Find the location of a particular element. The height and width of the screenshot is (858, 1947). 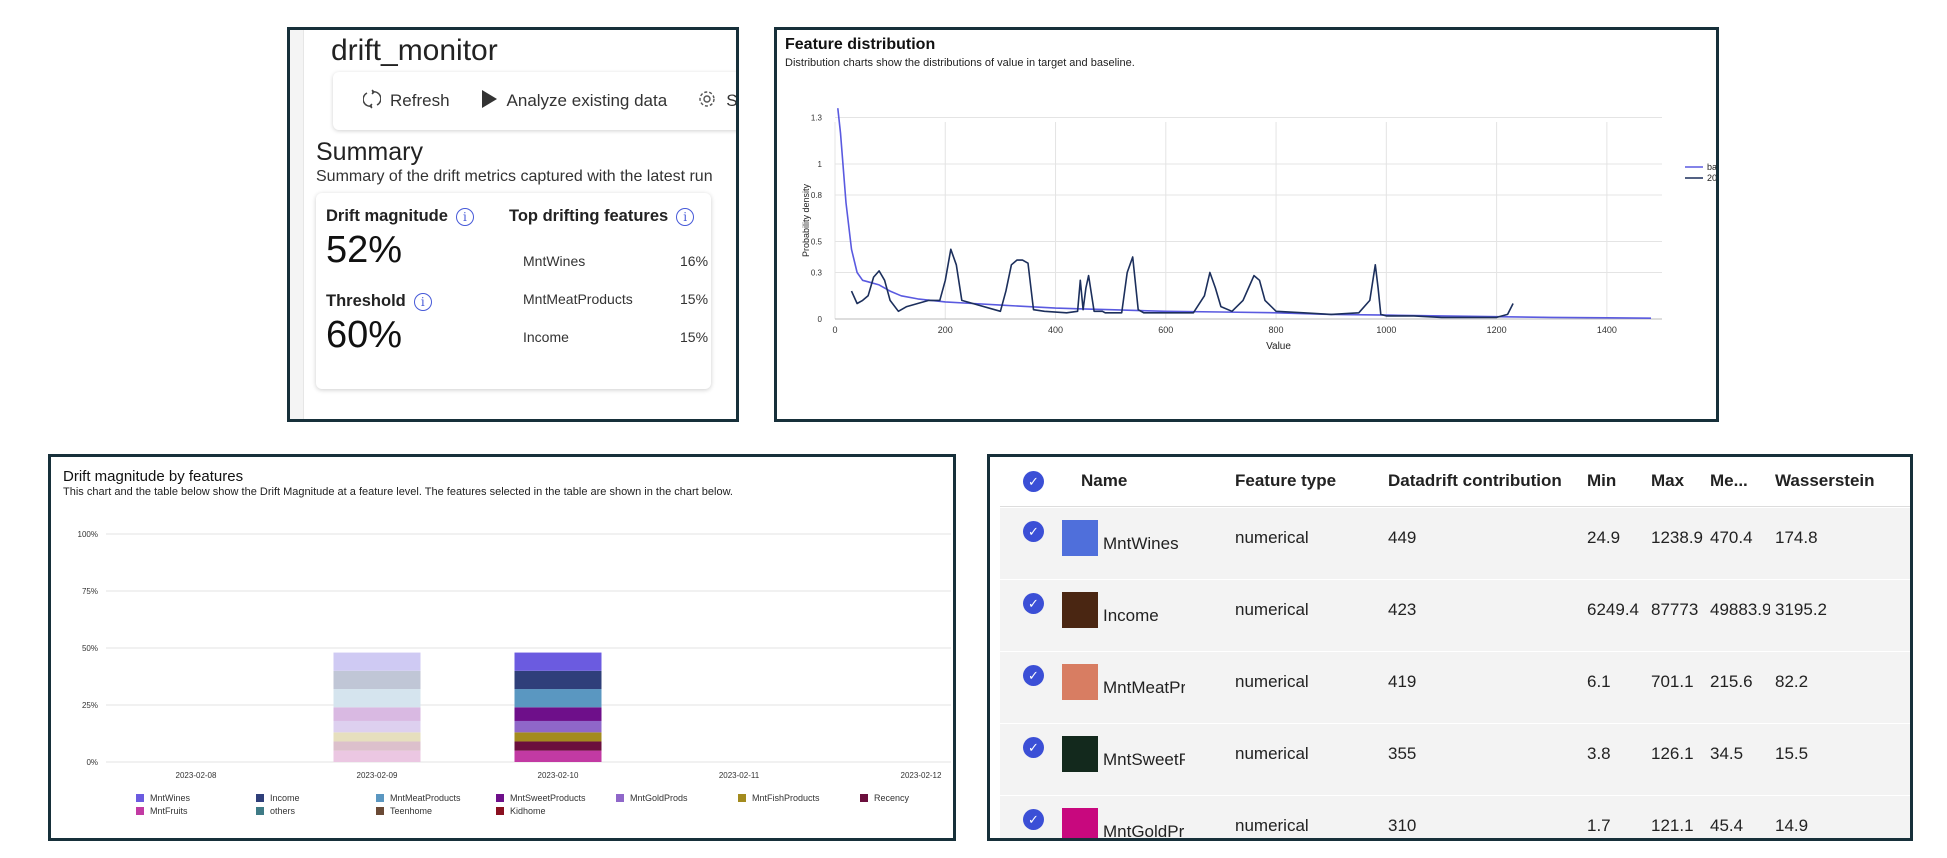

toolbar: Refresh Analyze existing data S is located at coordinates (535, 101).